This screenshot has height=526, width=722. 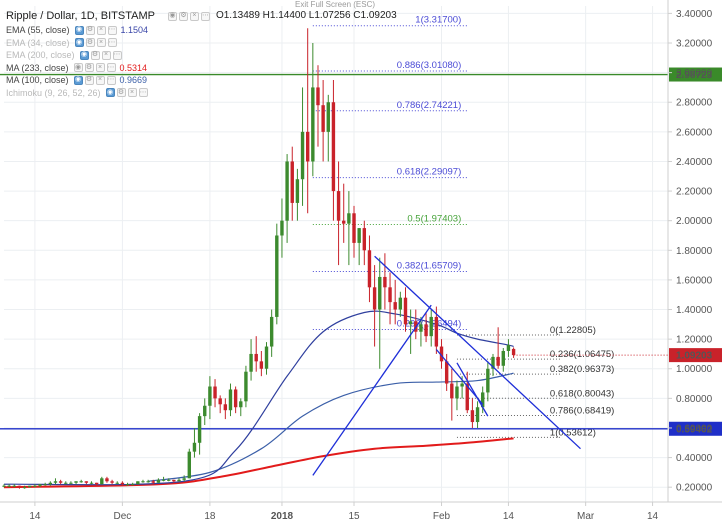 I want to click on y-tick-label: 3.00000, so click(x=694, y=73).